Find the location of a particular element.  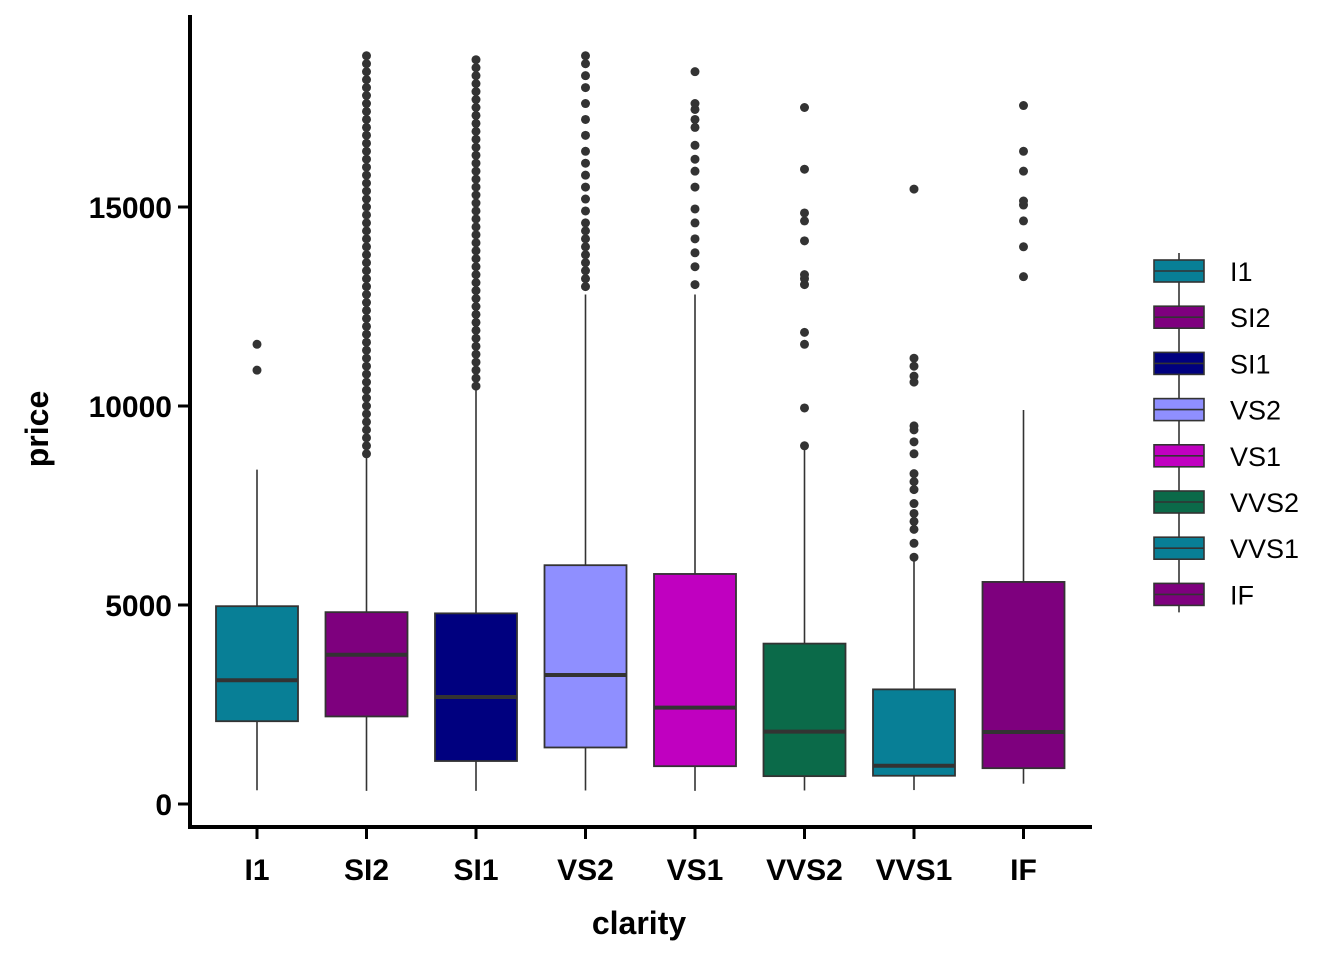

x-tick-label: VVS1 is located at coordinates (914, 870).